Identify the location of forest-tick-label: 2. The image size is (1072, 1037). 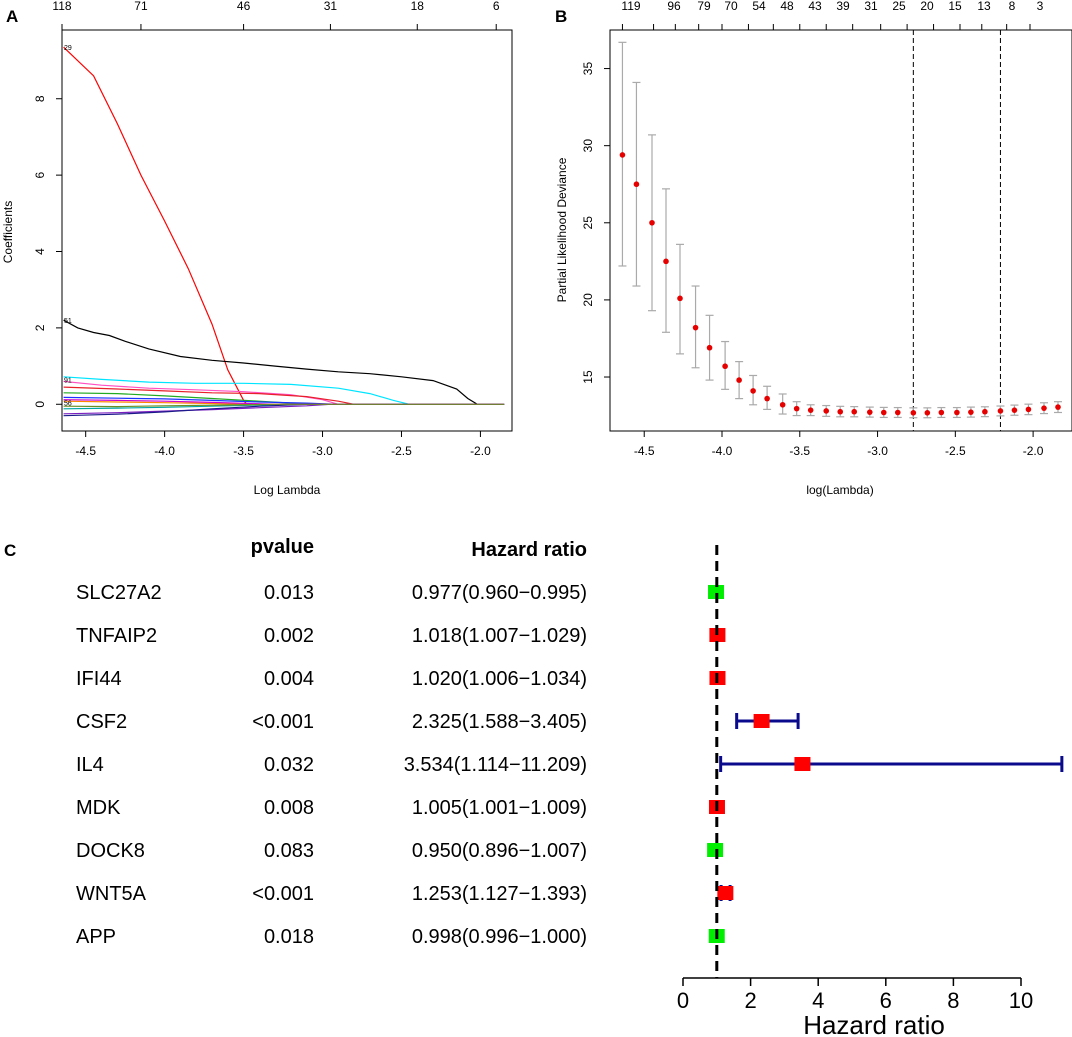
(750, 1000).